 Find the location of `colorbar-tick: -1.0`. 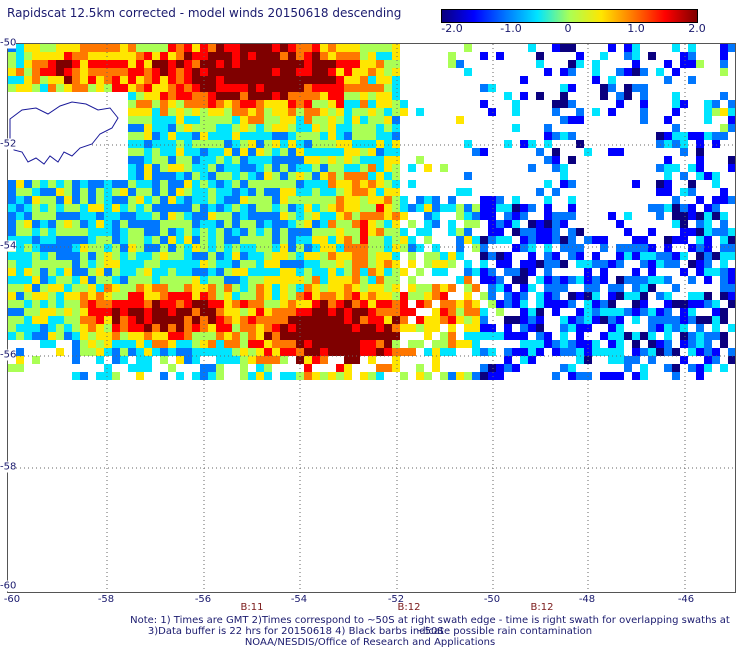

colorbar-tick: -1.0 is located at coordinates (511, 28).